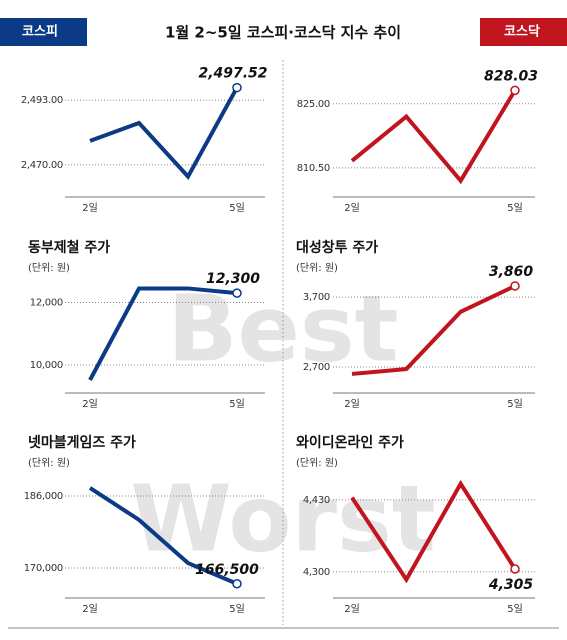 This screenshot has height=640, width=567. I want to click on y-tick-label: 12,000, so click(46, 303).